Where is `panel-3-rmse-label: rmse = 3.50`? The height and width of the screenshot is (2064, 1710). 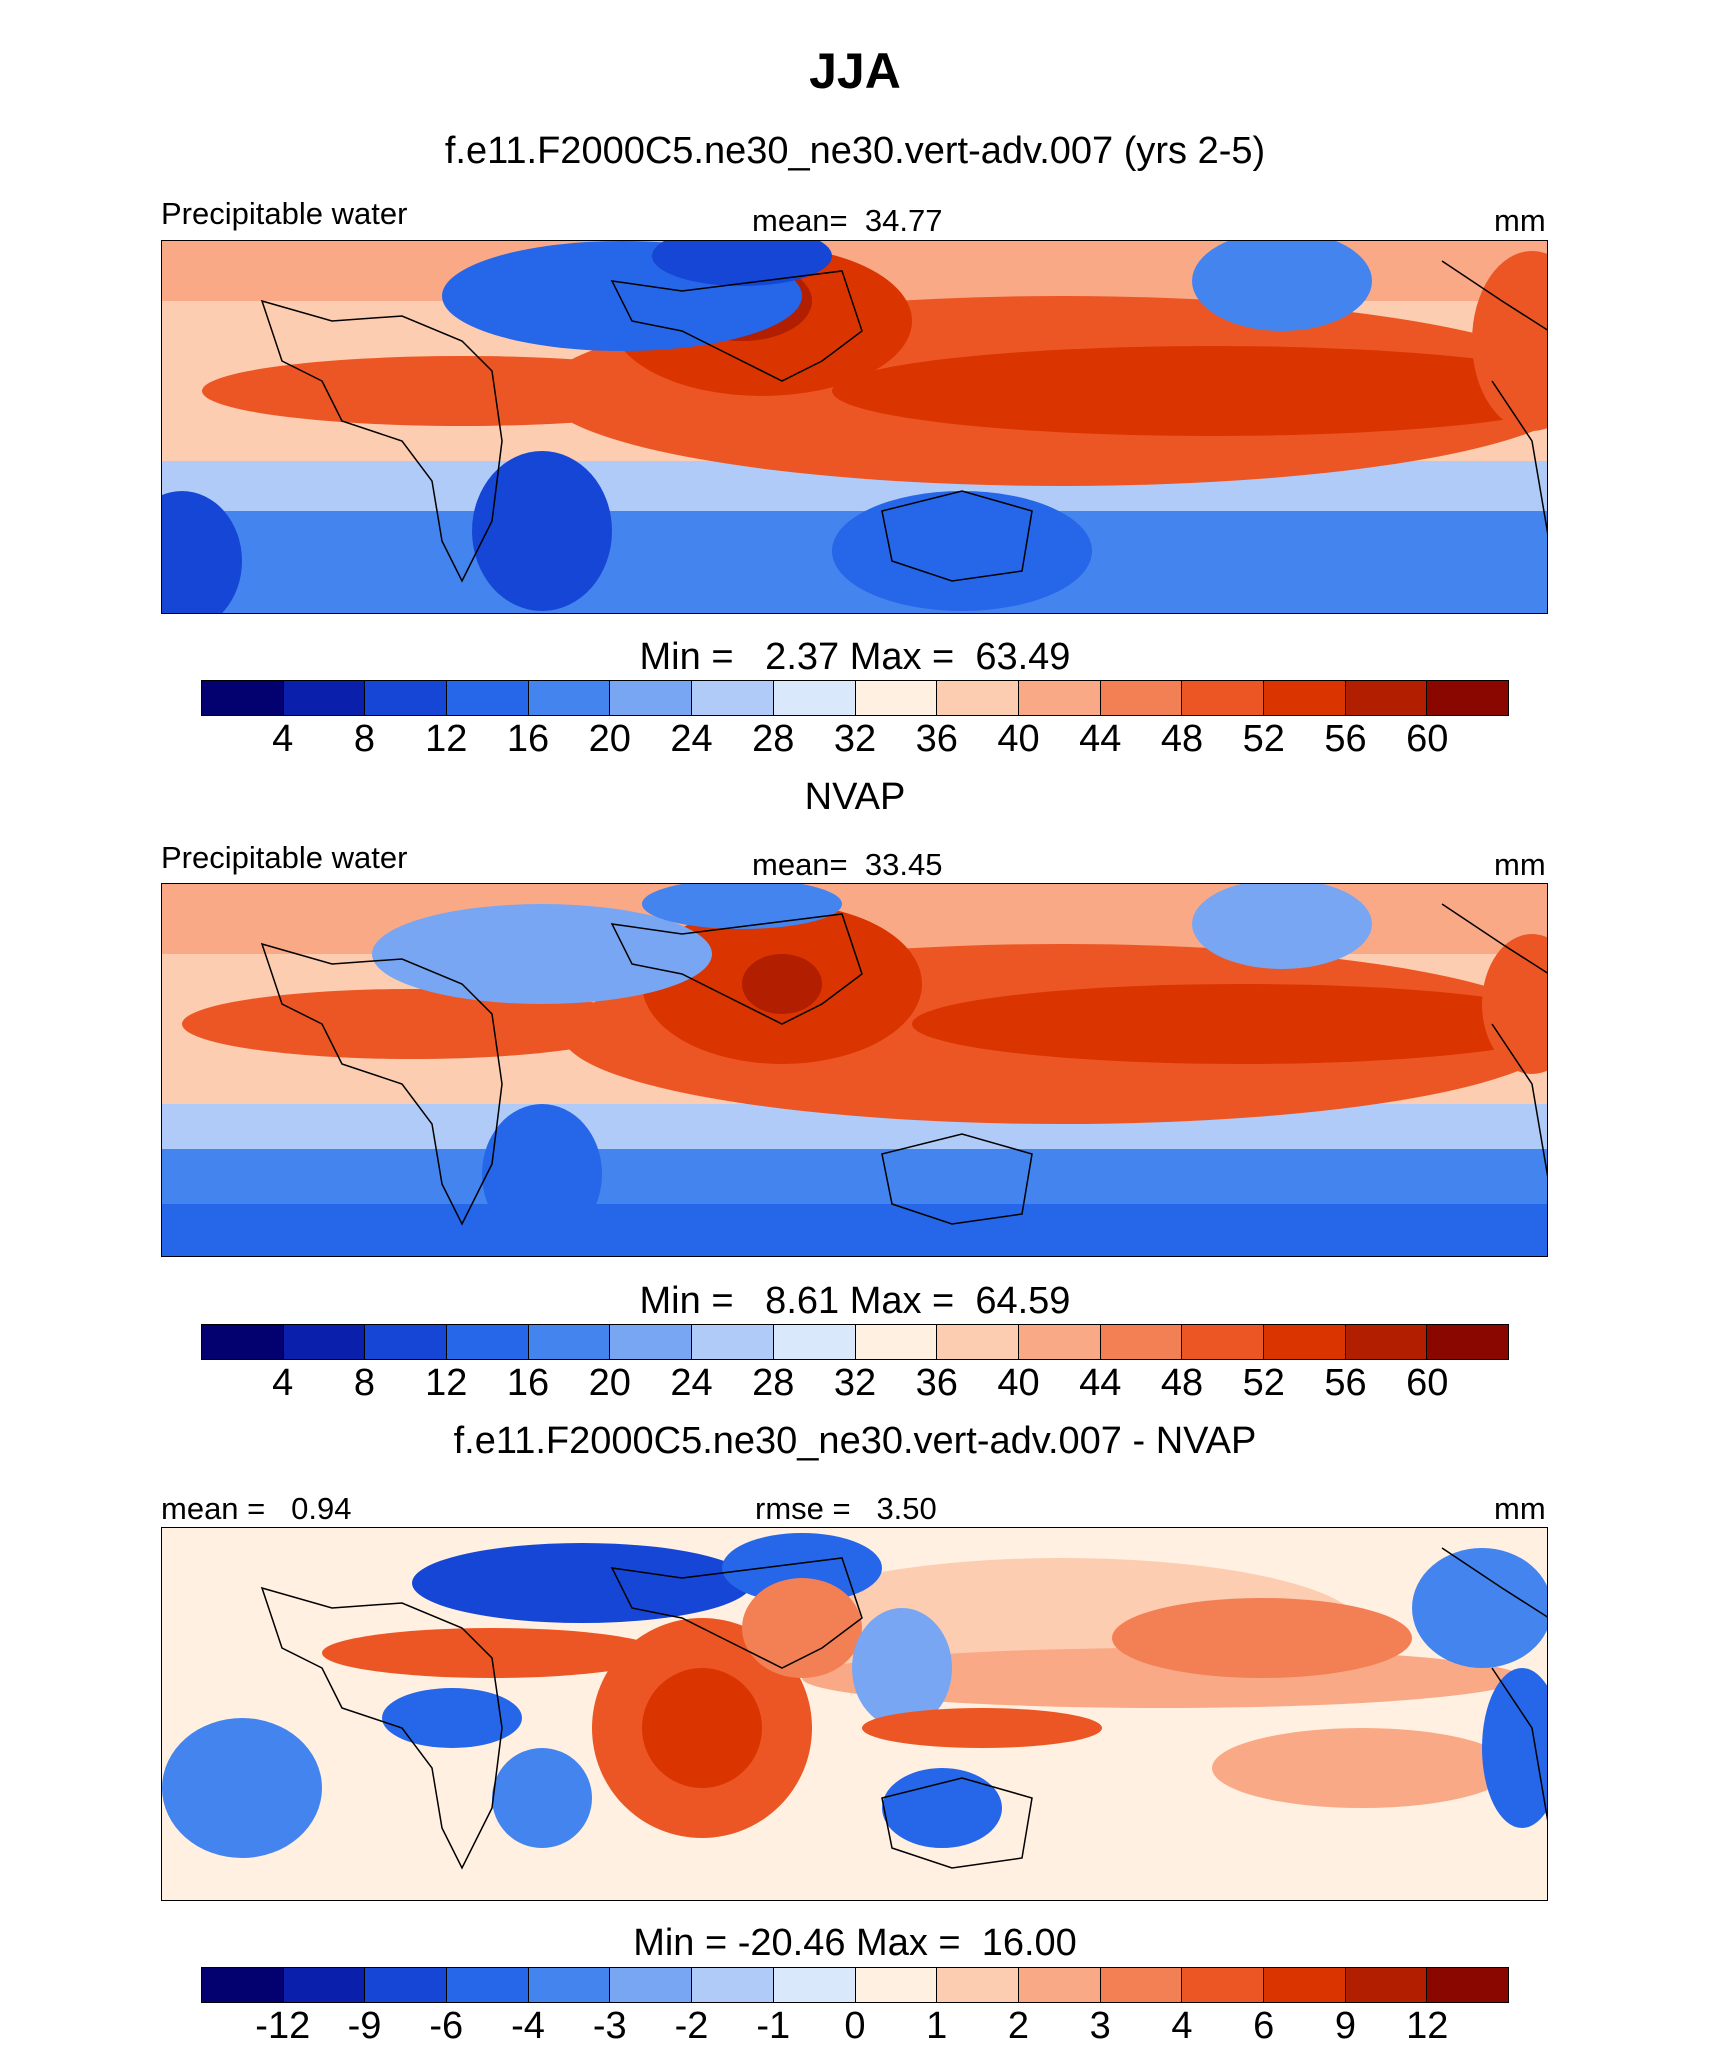
panel-3-rmse-label: rmse = 3.50 is located at coordinates (846, 1508).